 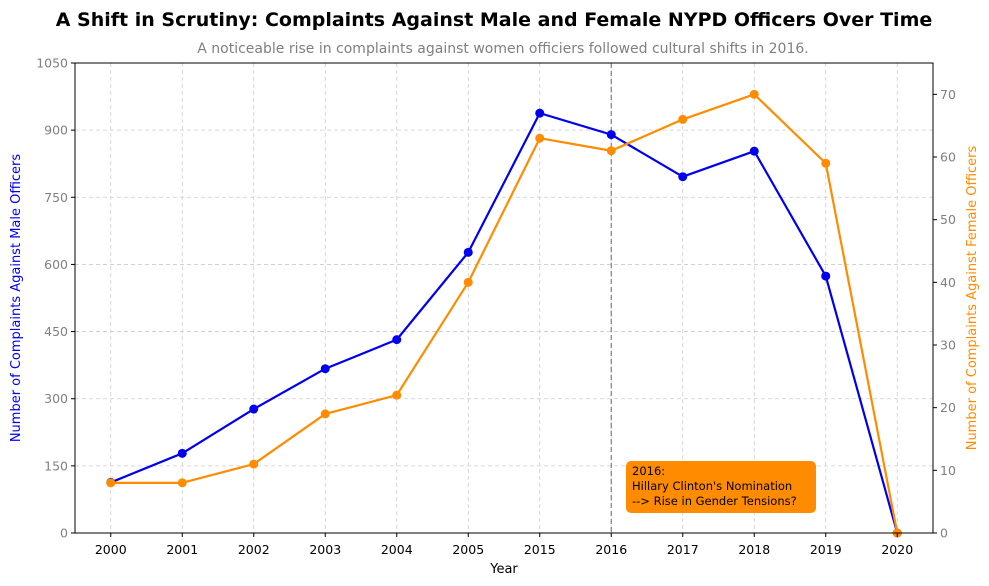 I want to click on y-tick-label-left: 600, so click(x=56, y=264).